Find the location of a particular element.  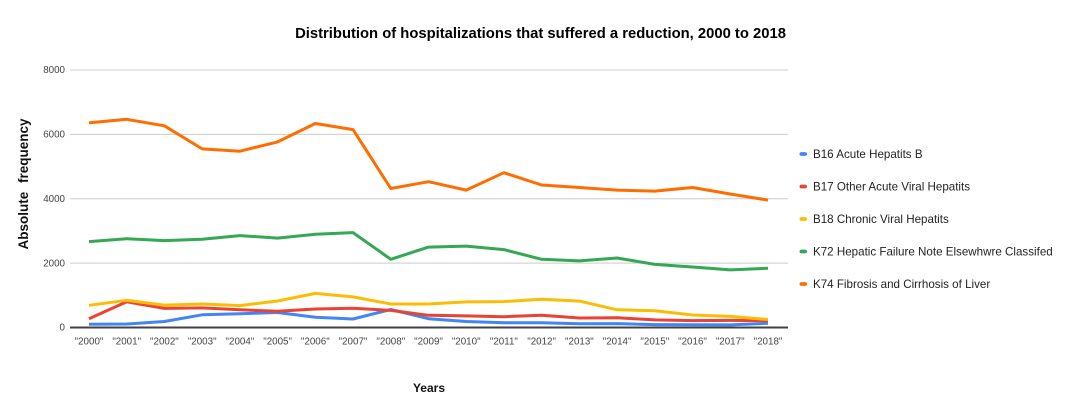

svg-text: 2000 is located at coordinates (54, 263).